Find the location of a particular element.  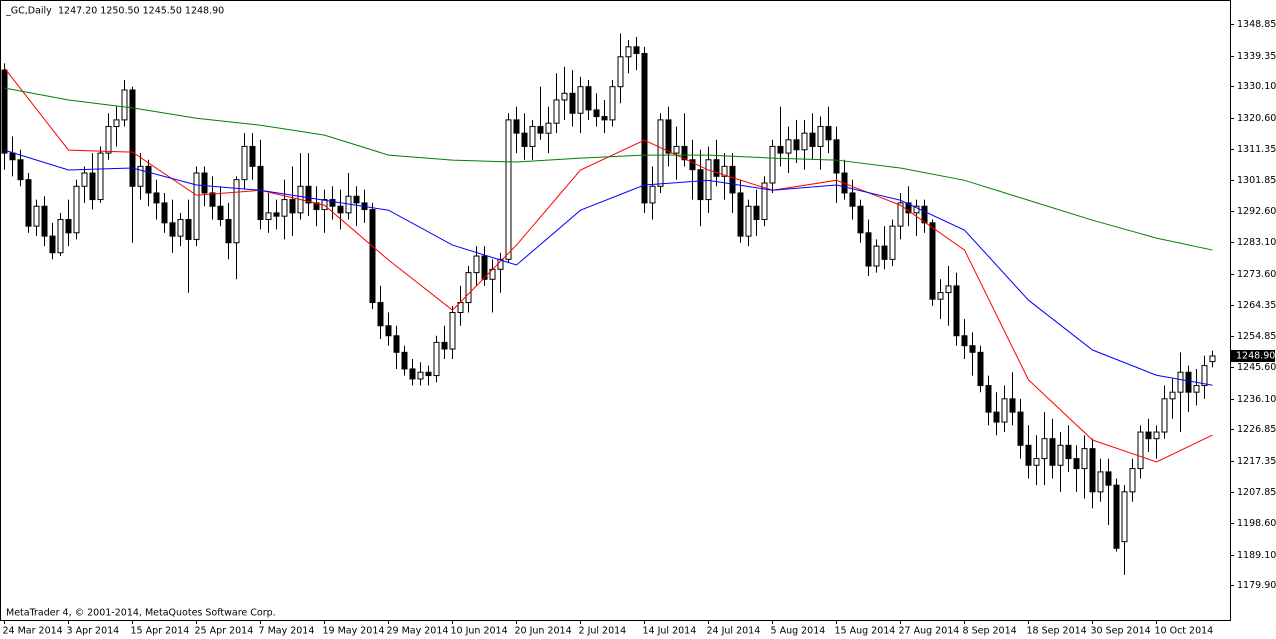

last-price-box is located at coordinates (1253, 355).